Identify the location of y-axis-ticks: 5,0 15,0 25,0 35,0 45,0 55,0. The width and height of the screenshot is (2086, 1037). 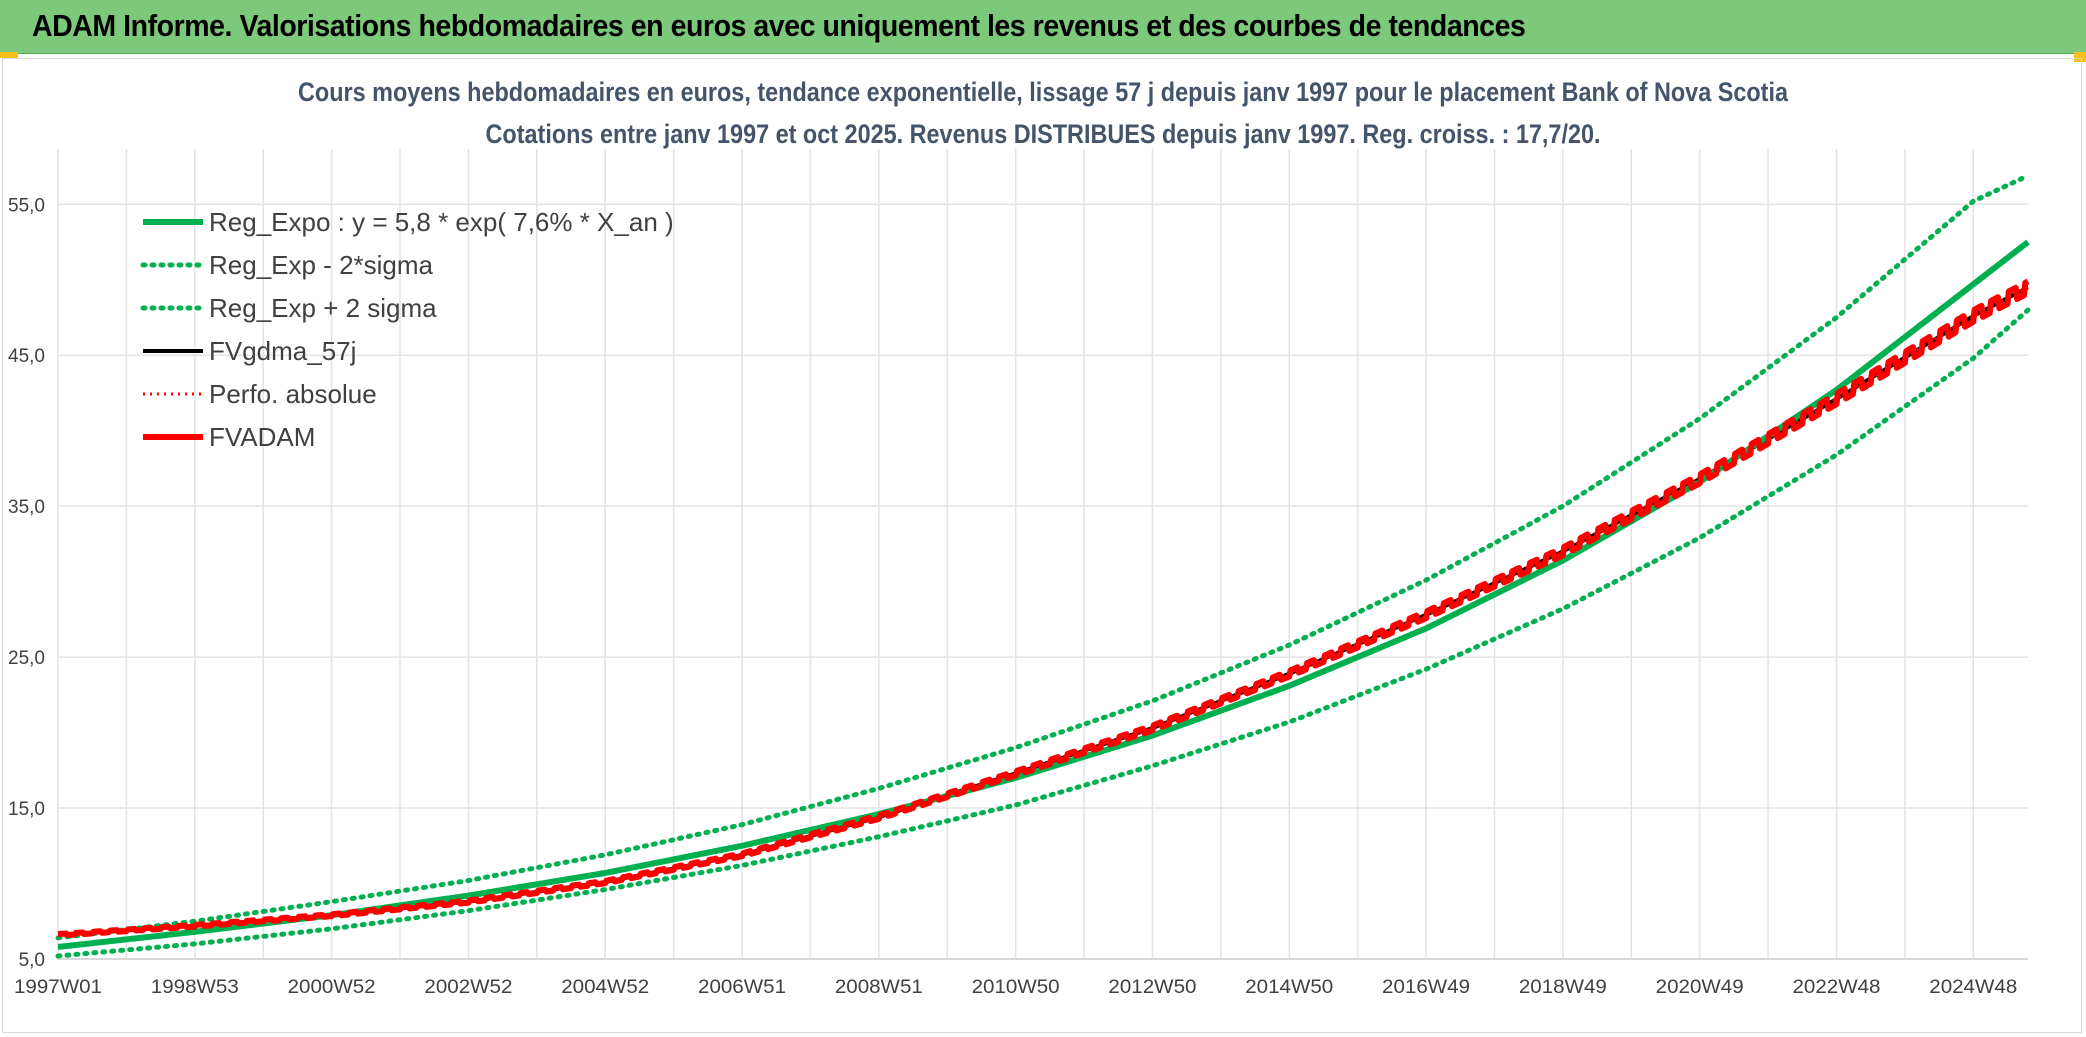
(26, 583).